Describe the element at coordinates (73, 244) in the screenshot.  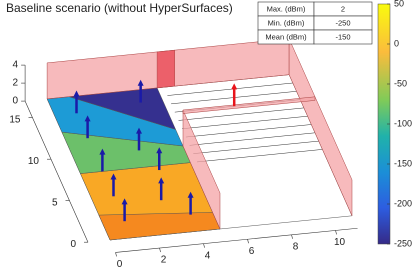
I see `y-tick-label: 0` at that location.